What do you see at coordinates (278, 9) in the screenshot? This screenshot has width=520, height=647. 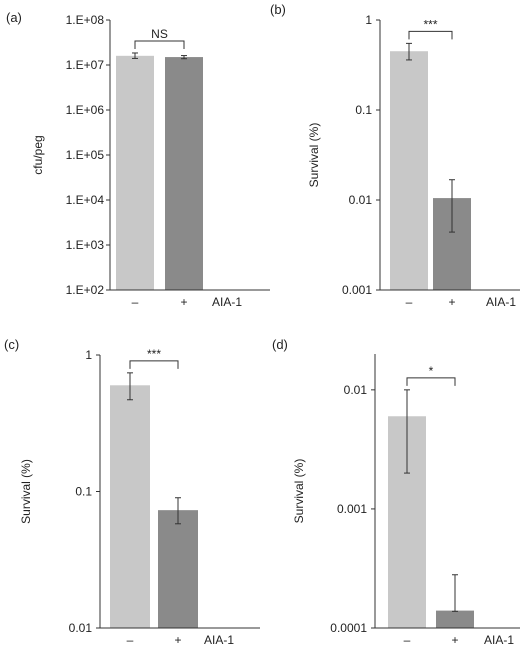 I see `panel-label: (b)` at bounding box center [278, 9].